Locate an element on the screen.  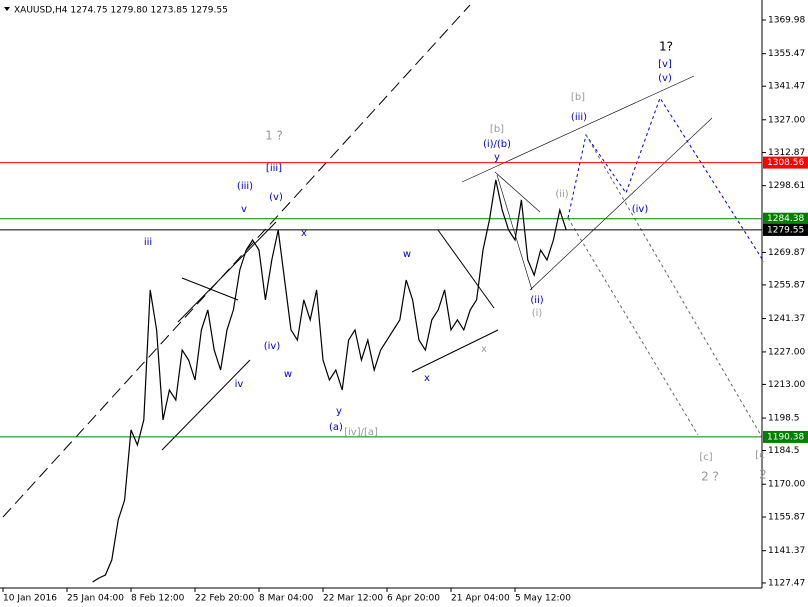
y-tick-label: 1213.00 is located at coordinates (786, 385).